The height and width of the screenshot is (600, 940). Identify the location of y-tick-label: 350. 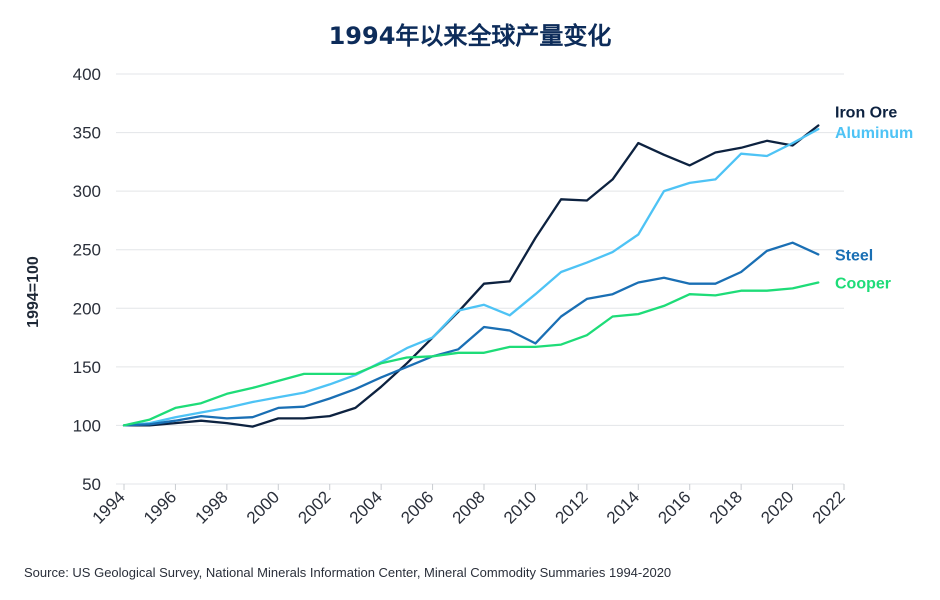
(87, 133).